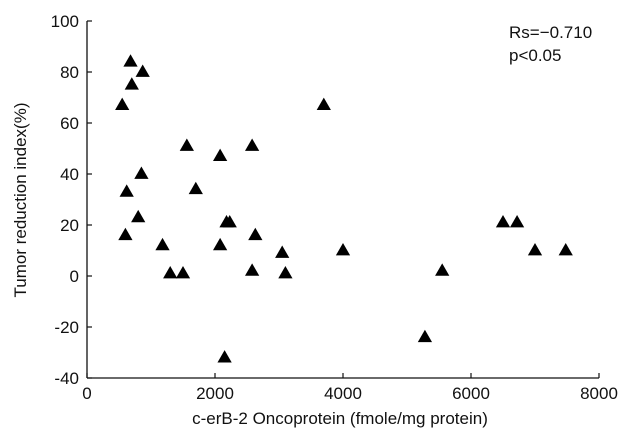 Image resolution: width=624 pixels, height=434 pixels. What do you see at coordinates (69, 123) in the screenshot?
I see `y-tick-label: 60` at bounding box center [69, 123].